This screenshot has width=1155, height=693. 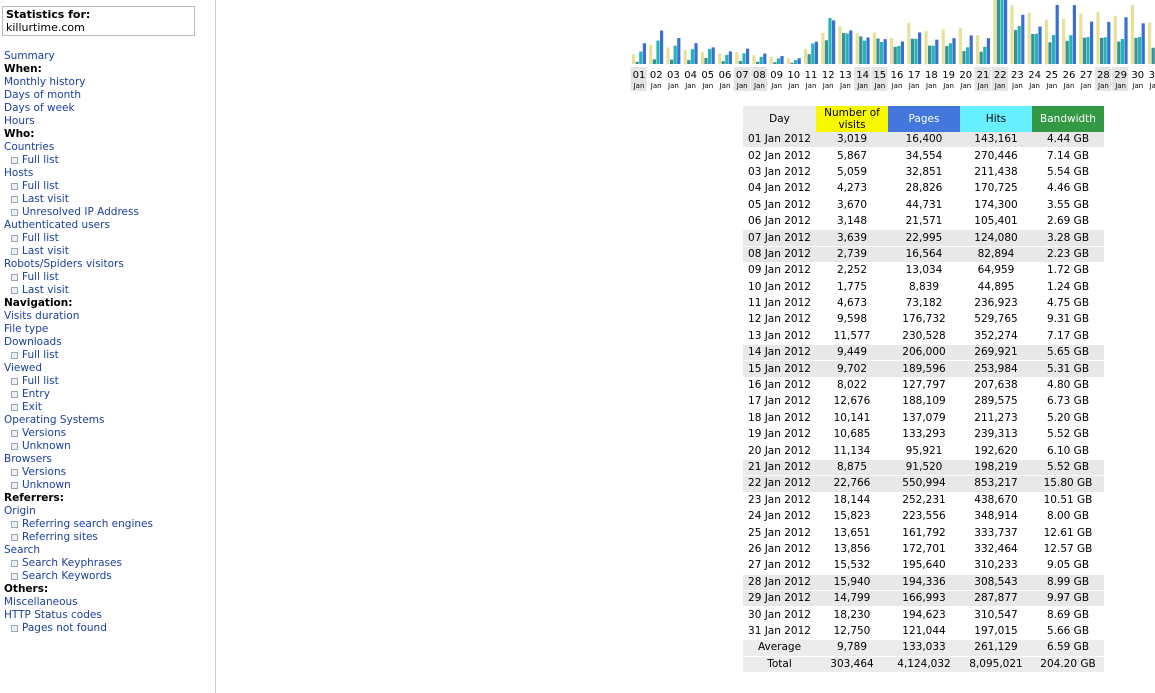 What do you see at coordinates (1034, 75) in the screenshot?
I see `x-tick-label: 24` at bounding box center [1034, 75].